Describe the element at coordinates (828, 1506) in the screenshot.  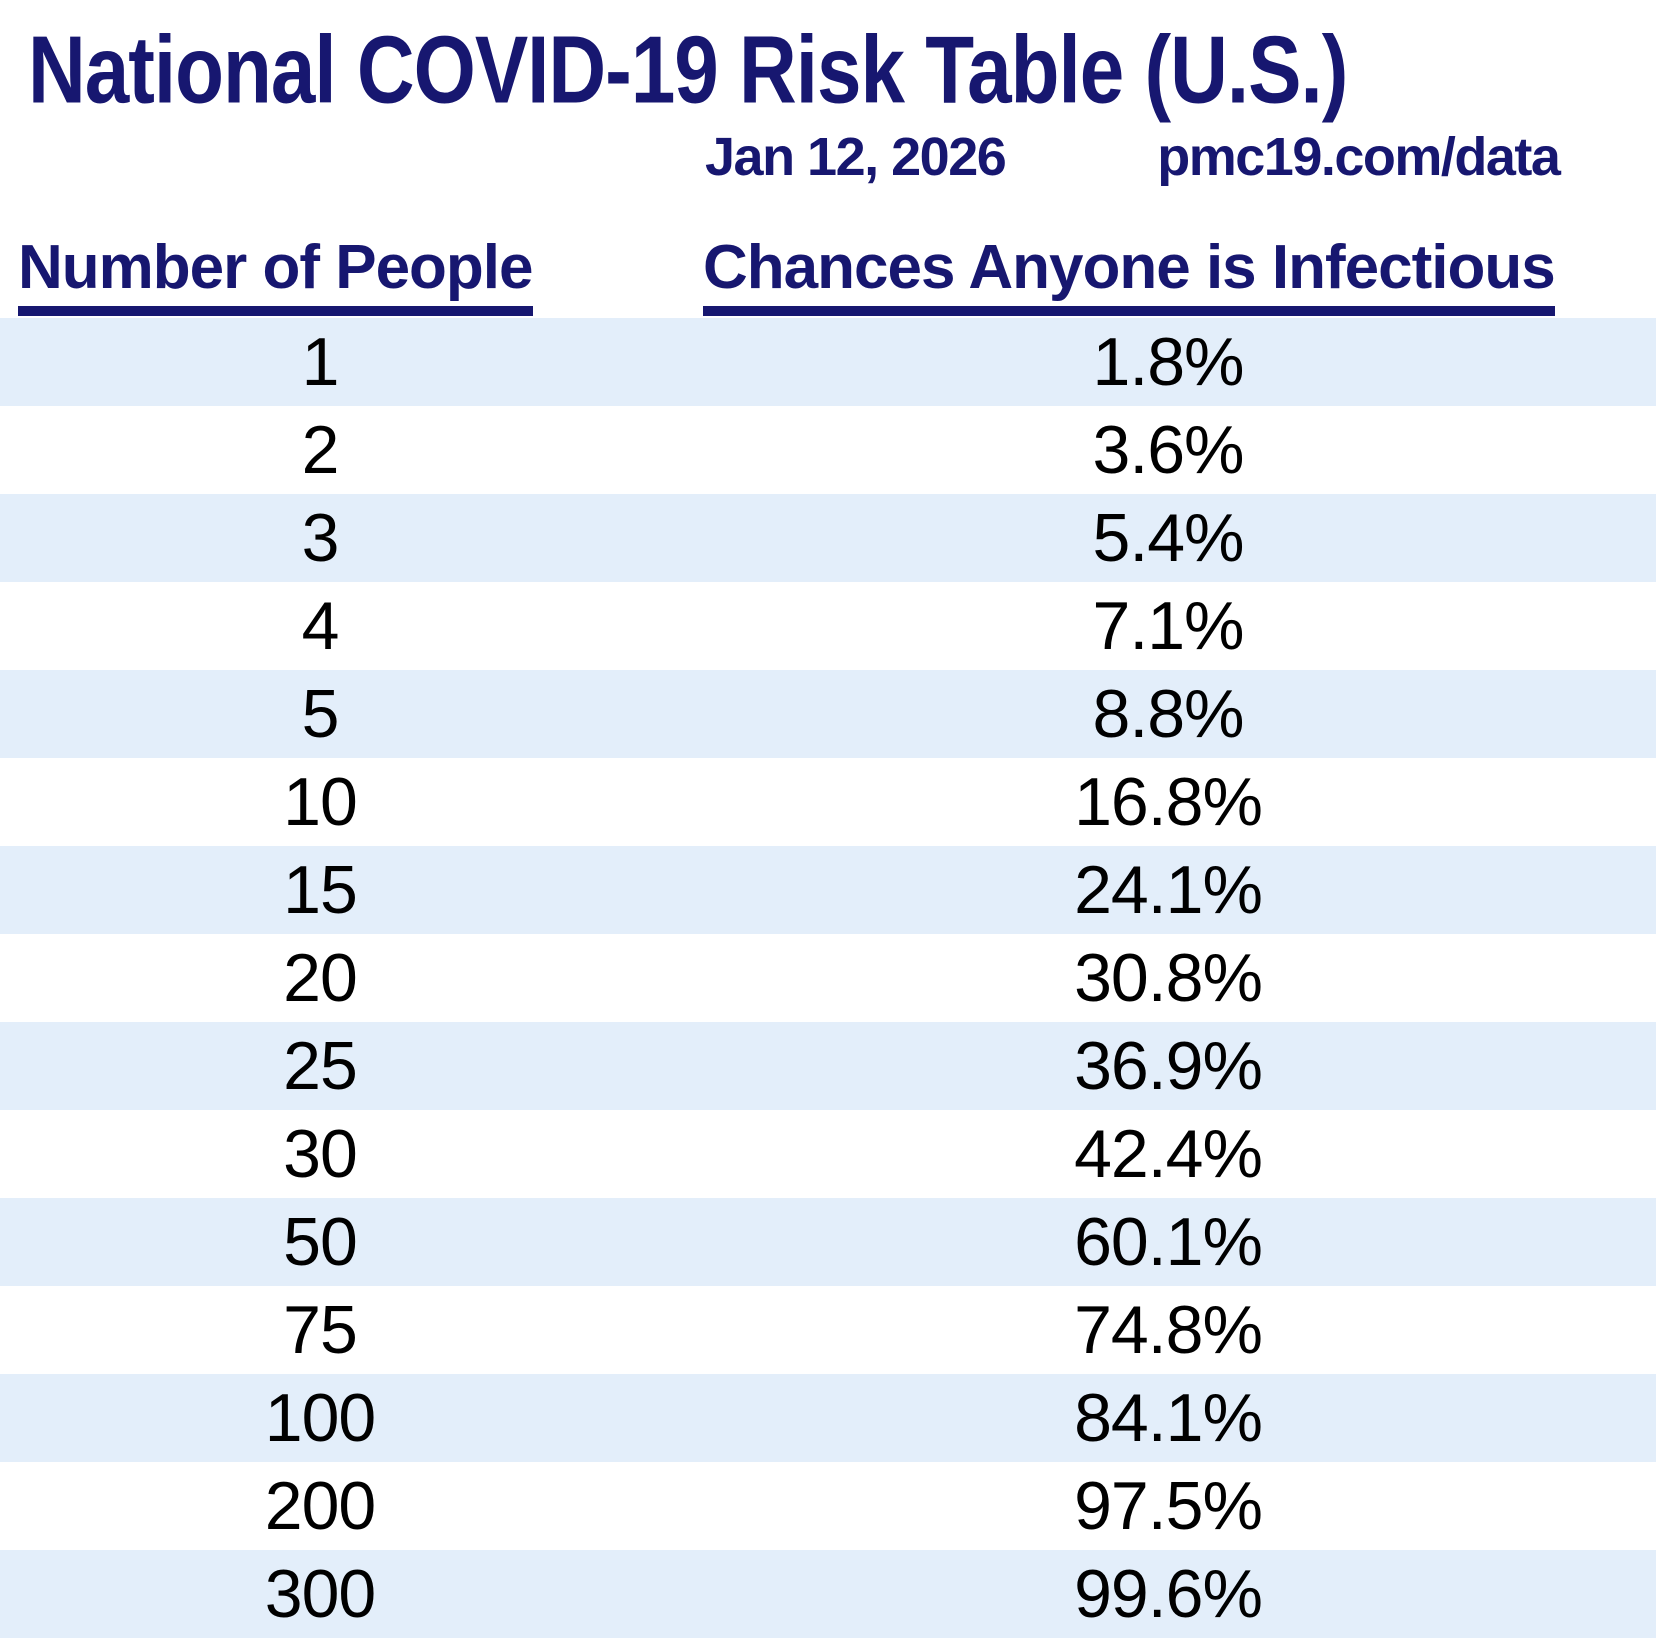
I see `table-row: 200 97.5%` at that location.